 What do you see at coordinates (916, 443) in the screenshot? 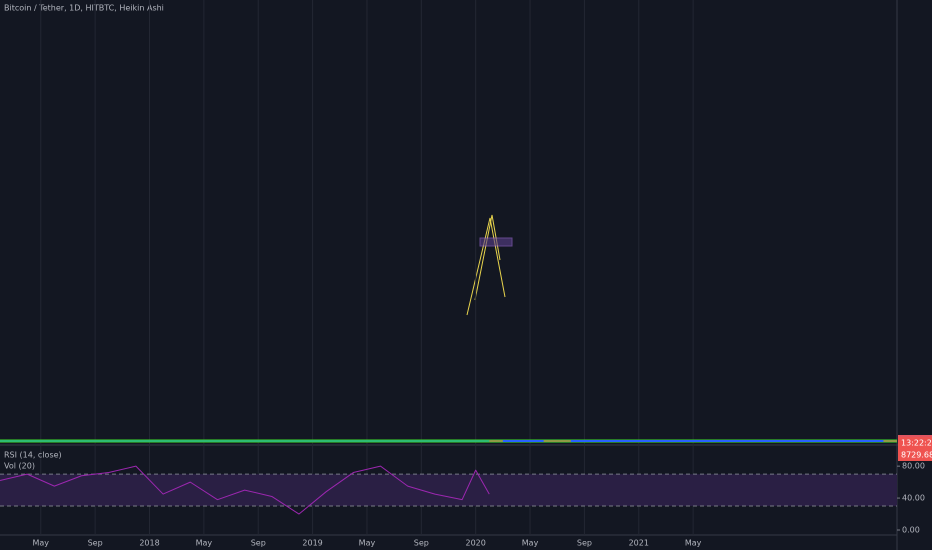
I see `countdown: 13:22:20` at bounding box center [916, 443].